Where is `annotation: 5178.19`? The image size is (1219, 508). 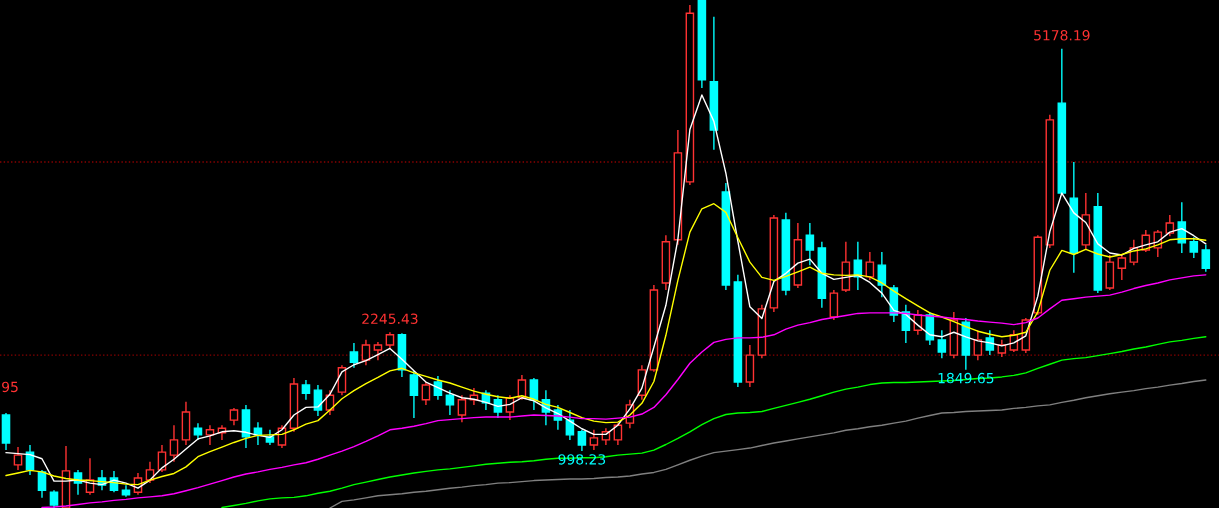 annotation: 5178.19 is located at coordinates (1062, 35).